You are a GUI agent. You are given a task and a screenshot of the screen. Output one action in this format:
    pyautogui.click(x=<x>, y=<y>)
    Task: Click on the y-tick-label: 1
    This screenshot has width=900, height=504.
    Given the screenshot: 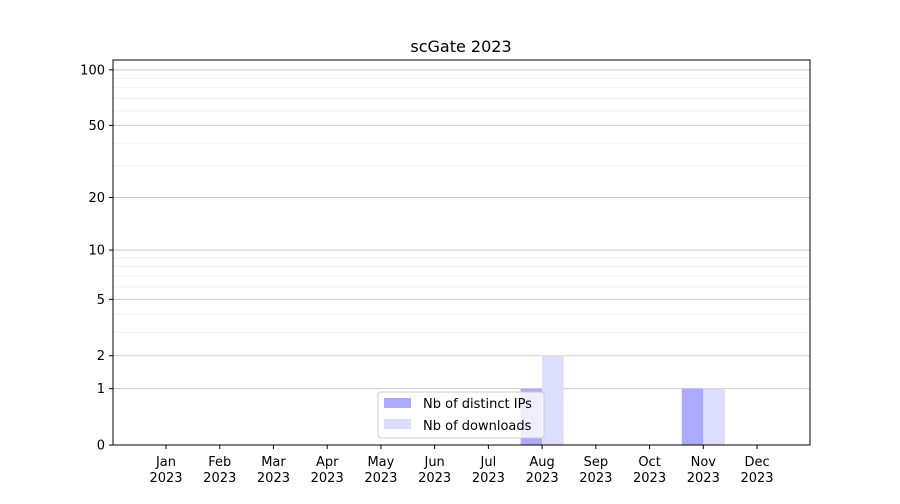 What is the action you would take?
    pyautogui.click(x=101, y=389)
    